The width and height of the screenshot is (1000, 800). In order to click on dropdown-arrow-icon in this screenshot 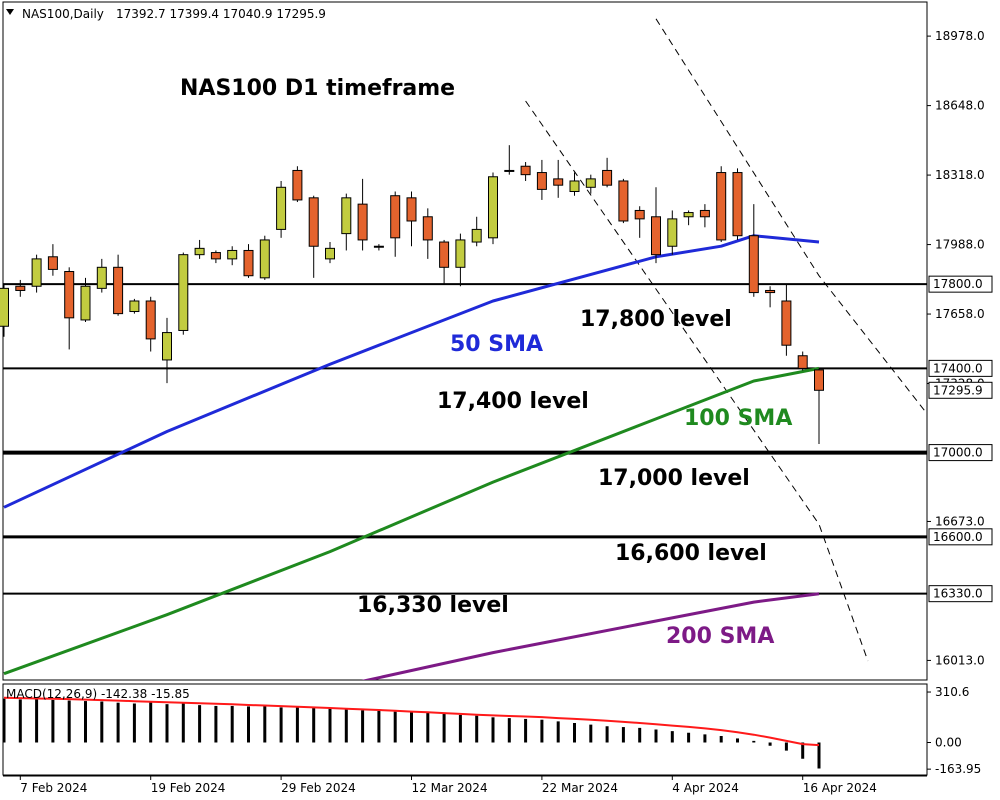, I will do `click(10, 12)`.